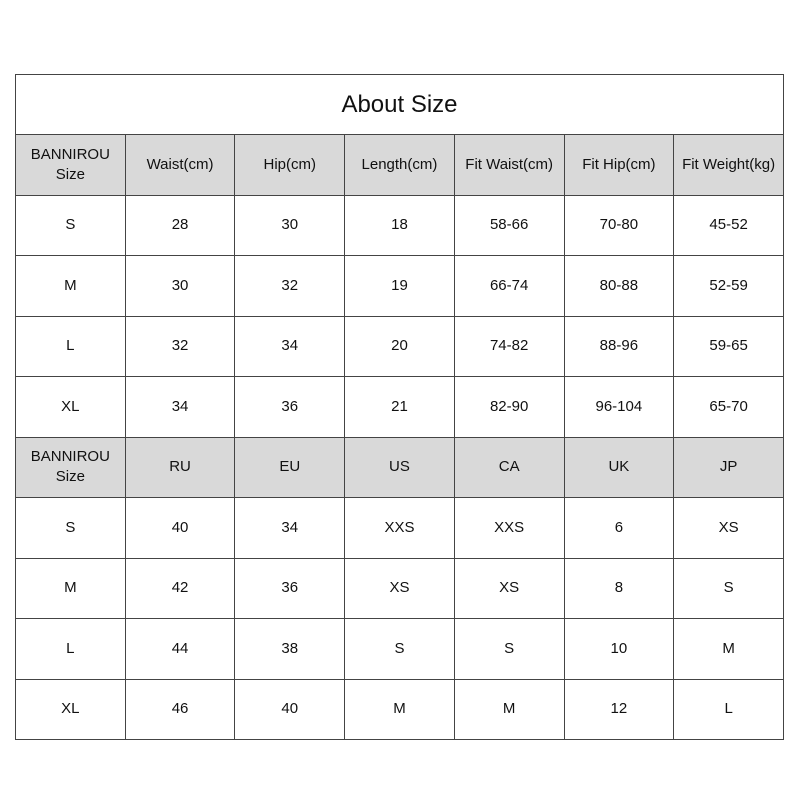 This screenshot has width=800, height=800. I want to click on table-cell: 58-66, so click(509, 225).